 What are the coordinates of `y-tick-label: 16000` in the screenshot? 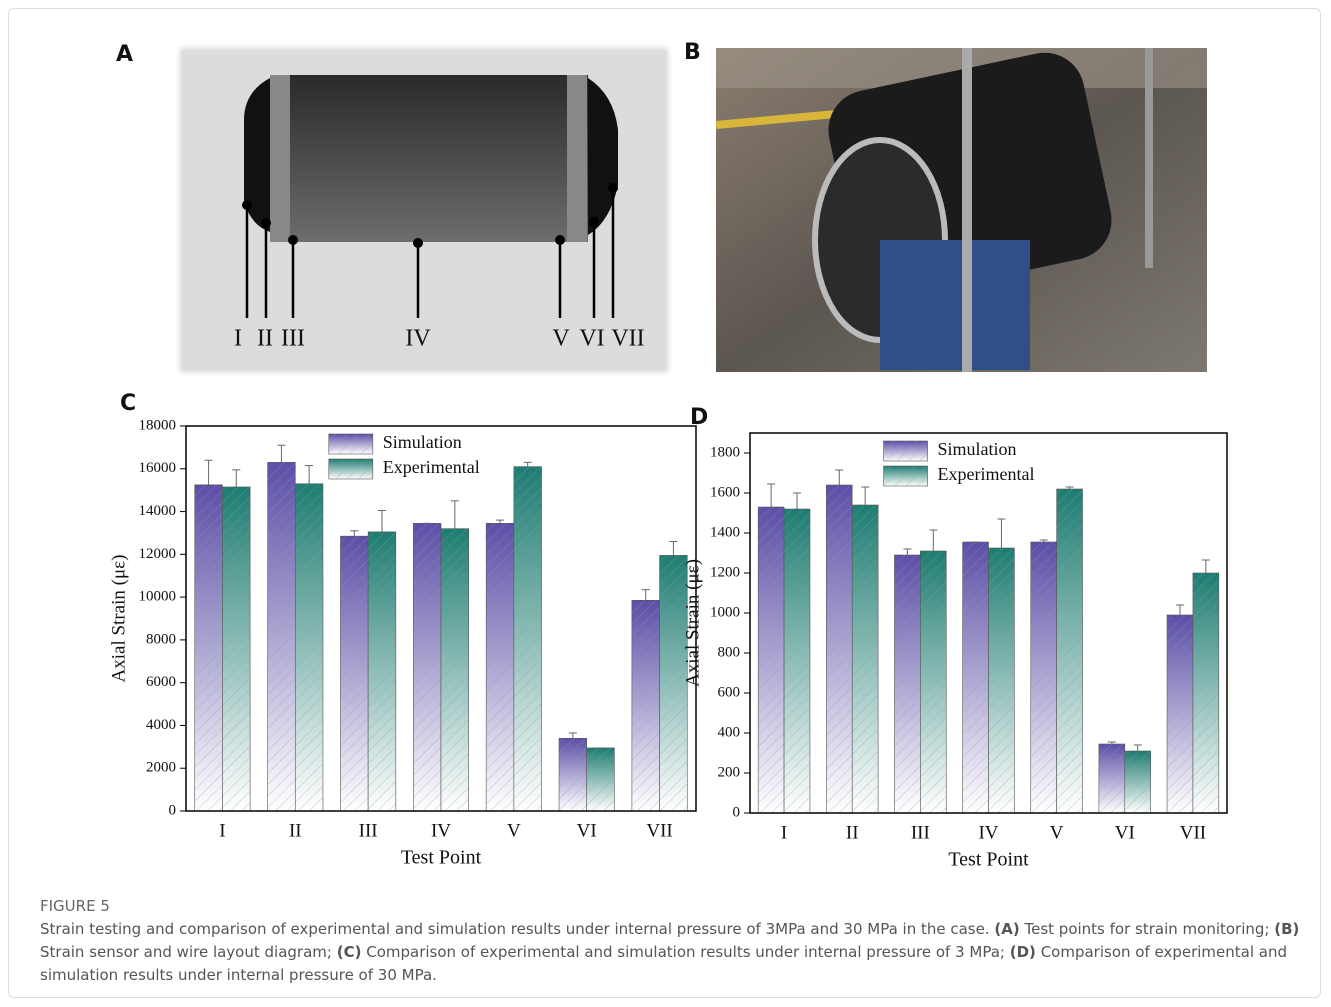 It's located at (158, 468).